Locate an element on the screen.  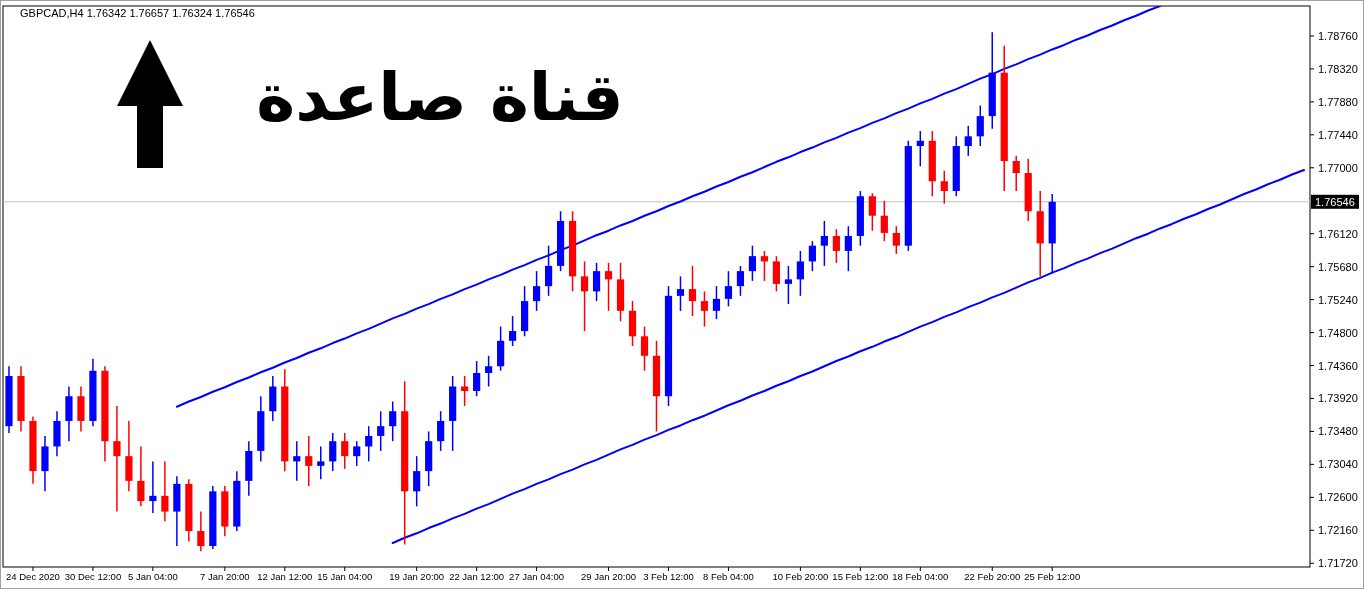
y-tick-label: 1.77000 is located at coordinates (1338, 167).